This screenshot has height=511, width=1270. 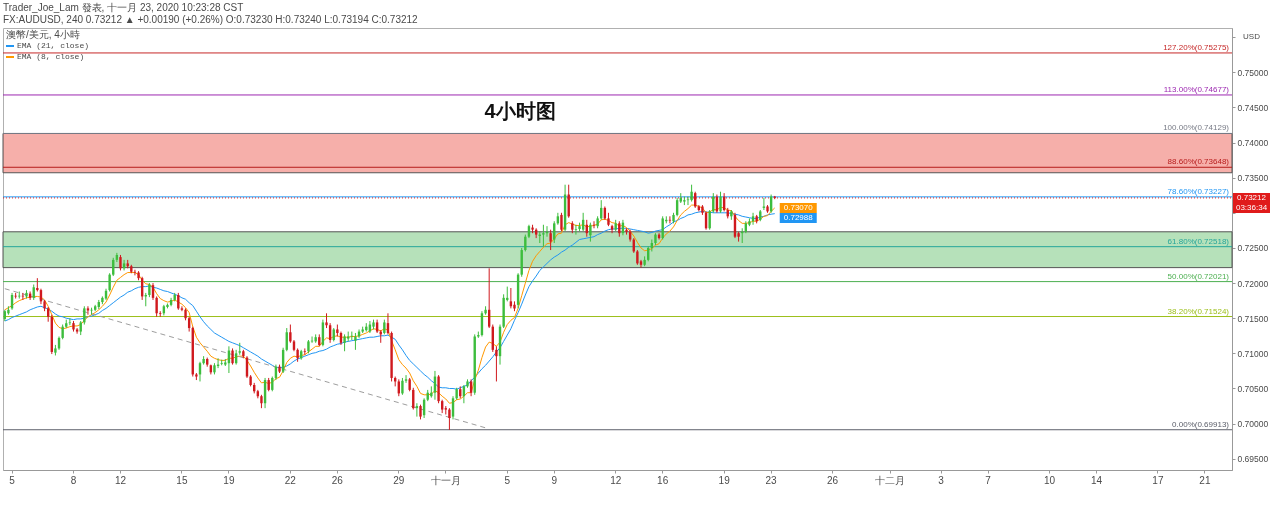 What do you see at coordinates (1158, 480) in the screenshot?
I see `x-tick-label: 17` at bounding box center [1158, 480].